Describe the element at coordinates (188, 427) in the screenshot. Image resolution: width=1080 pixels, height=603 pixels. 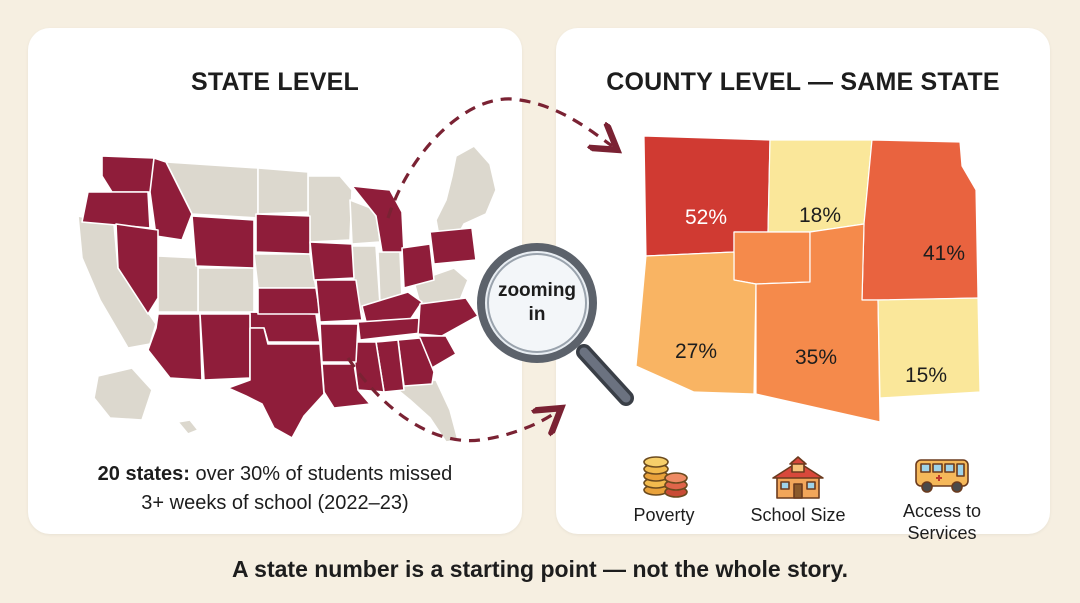
I see `state-hawaii` at that location.